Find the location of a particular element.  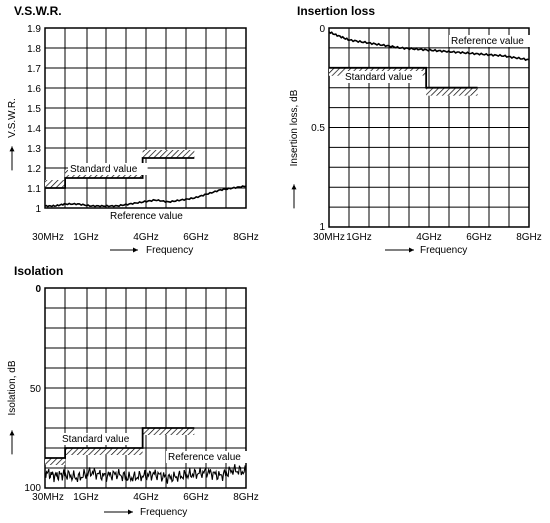

chart-title: Isolation is located at coordinates (38, 271).